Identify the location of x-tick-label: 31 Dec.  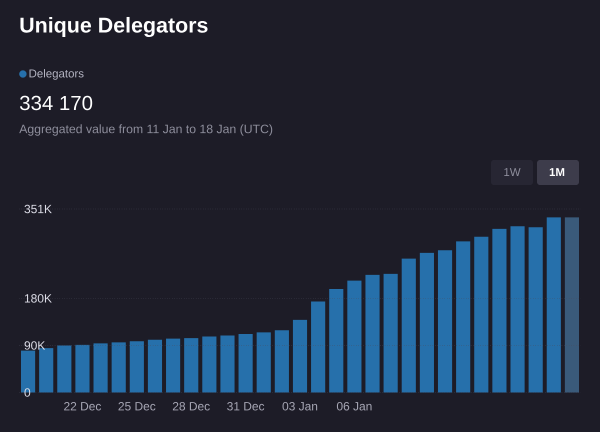
(245, 406).